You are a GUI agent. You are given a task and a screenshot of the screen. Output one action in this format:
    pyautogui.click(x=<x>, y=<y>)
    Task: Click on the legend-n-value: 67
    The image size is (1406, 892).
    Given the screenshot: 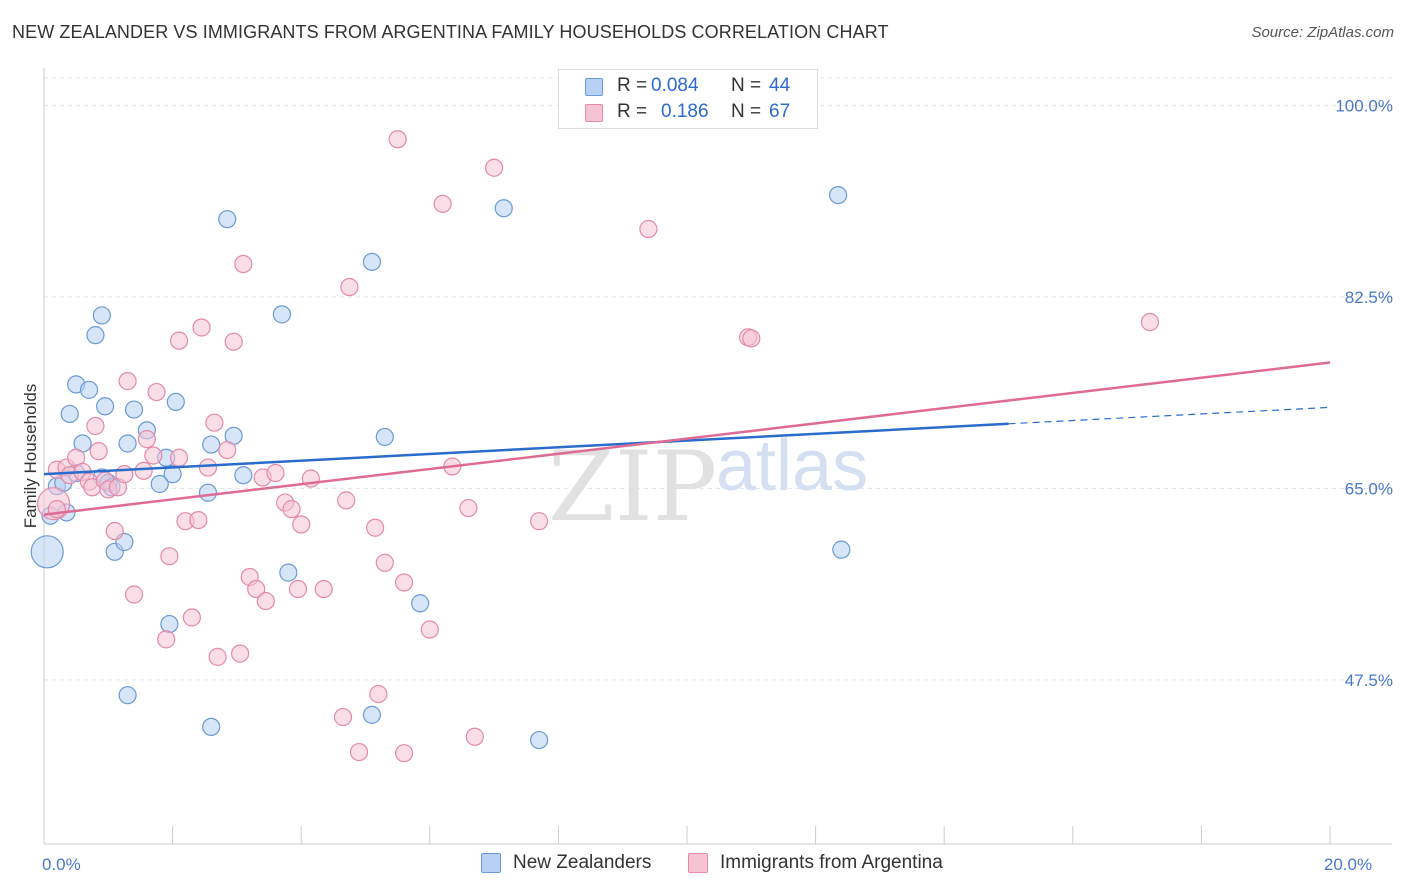 What is the action you would take?
    pyautogui.click(x=780, y=111)
    